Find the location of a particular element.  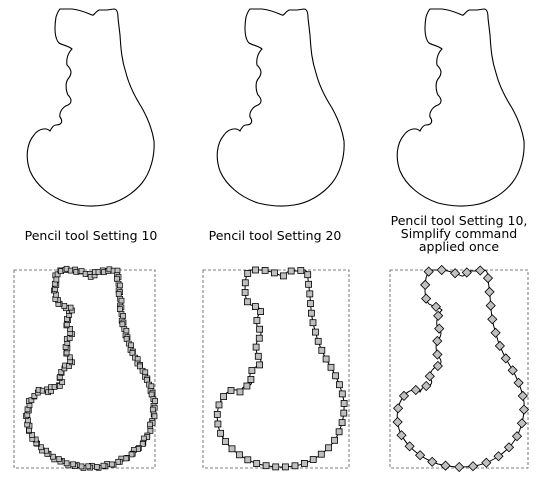

caption-setting-20: Pencil tool Setting 20 is located at coordinates (275, 235).